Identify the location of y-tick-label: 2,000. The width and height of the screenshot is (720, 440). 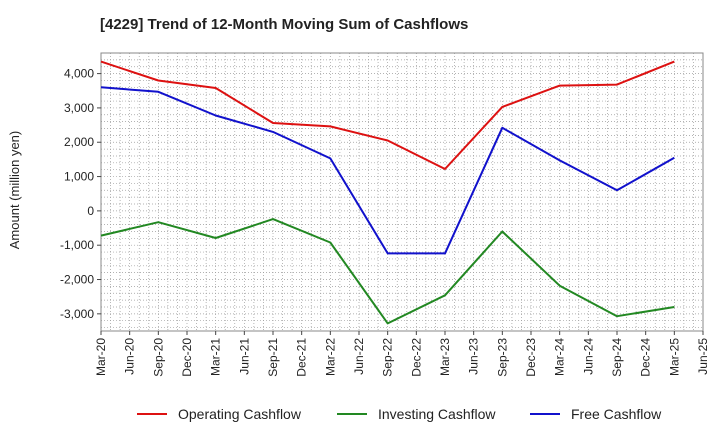
(79, 142).